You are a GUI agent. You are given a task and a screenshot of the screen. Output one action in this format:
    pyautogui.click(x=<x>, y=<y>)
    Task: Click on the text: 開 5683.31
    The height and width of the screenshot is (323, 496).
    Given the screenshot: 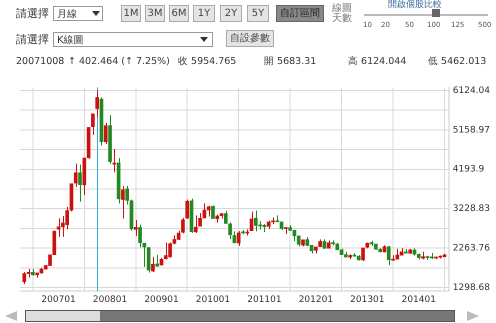 What is the action you would take?
    pyautogui.click(x=290, y=61)
    